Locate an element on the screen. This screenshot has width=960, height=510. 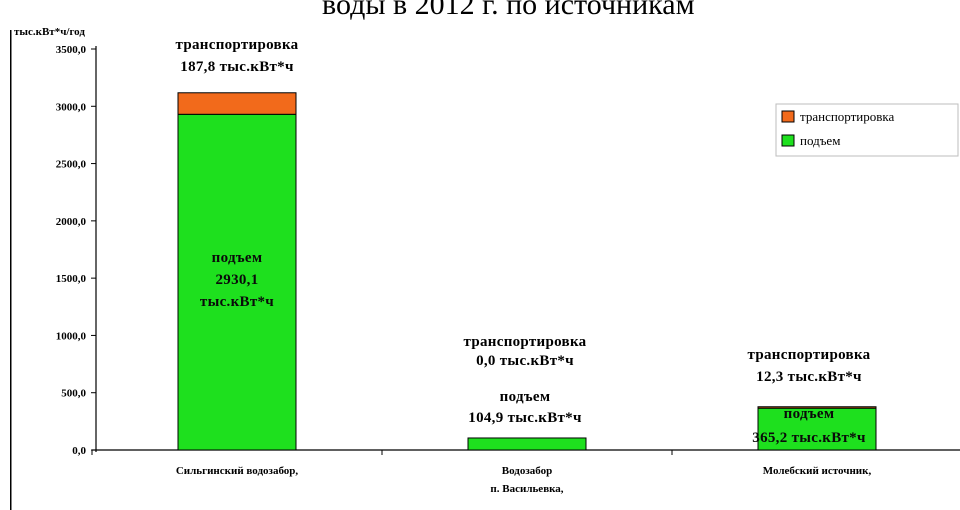
left-border-line is located at coordinates (11, 270).